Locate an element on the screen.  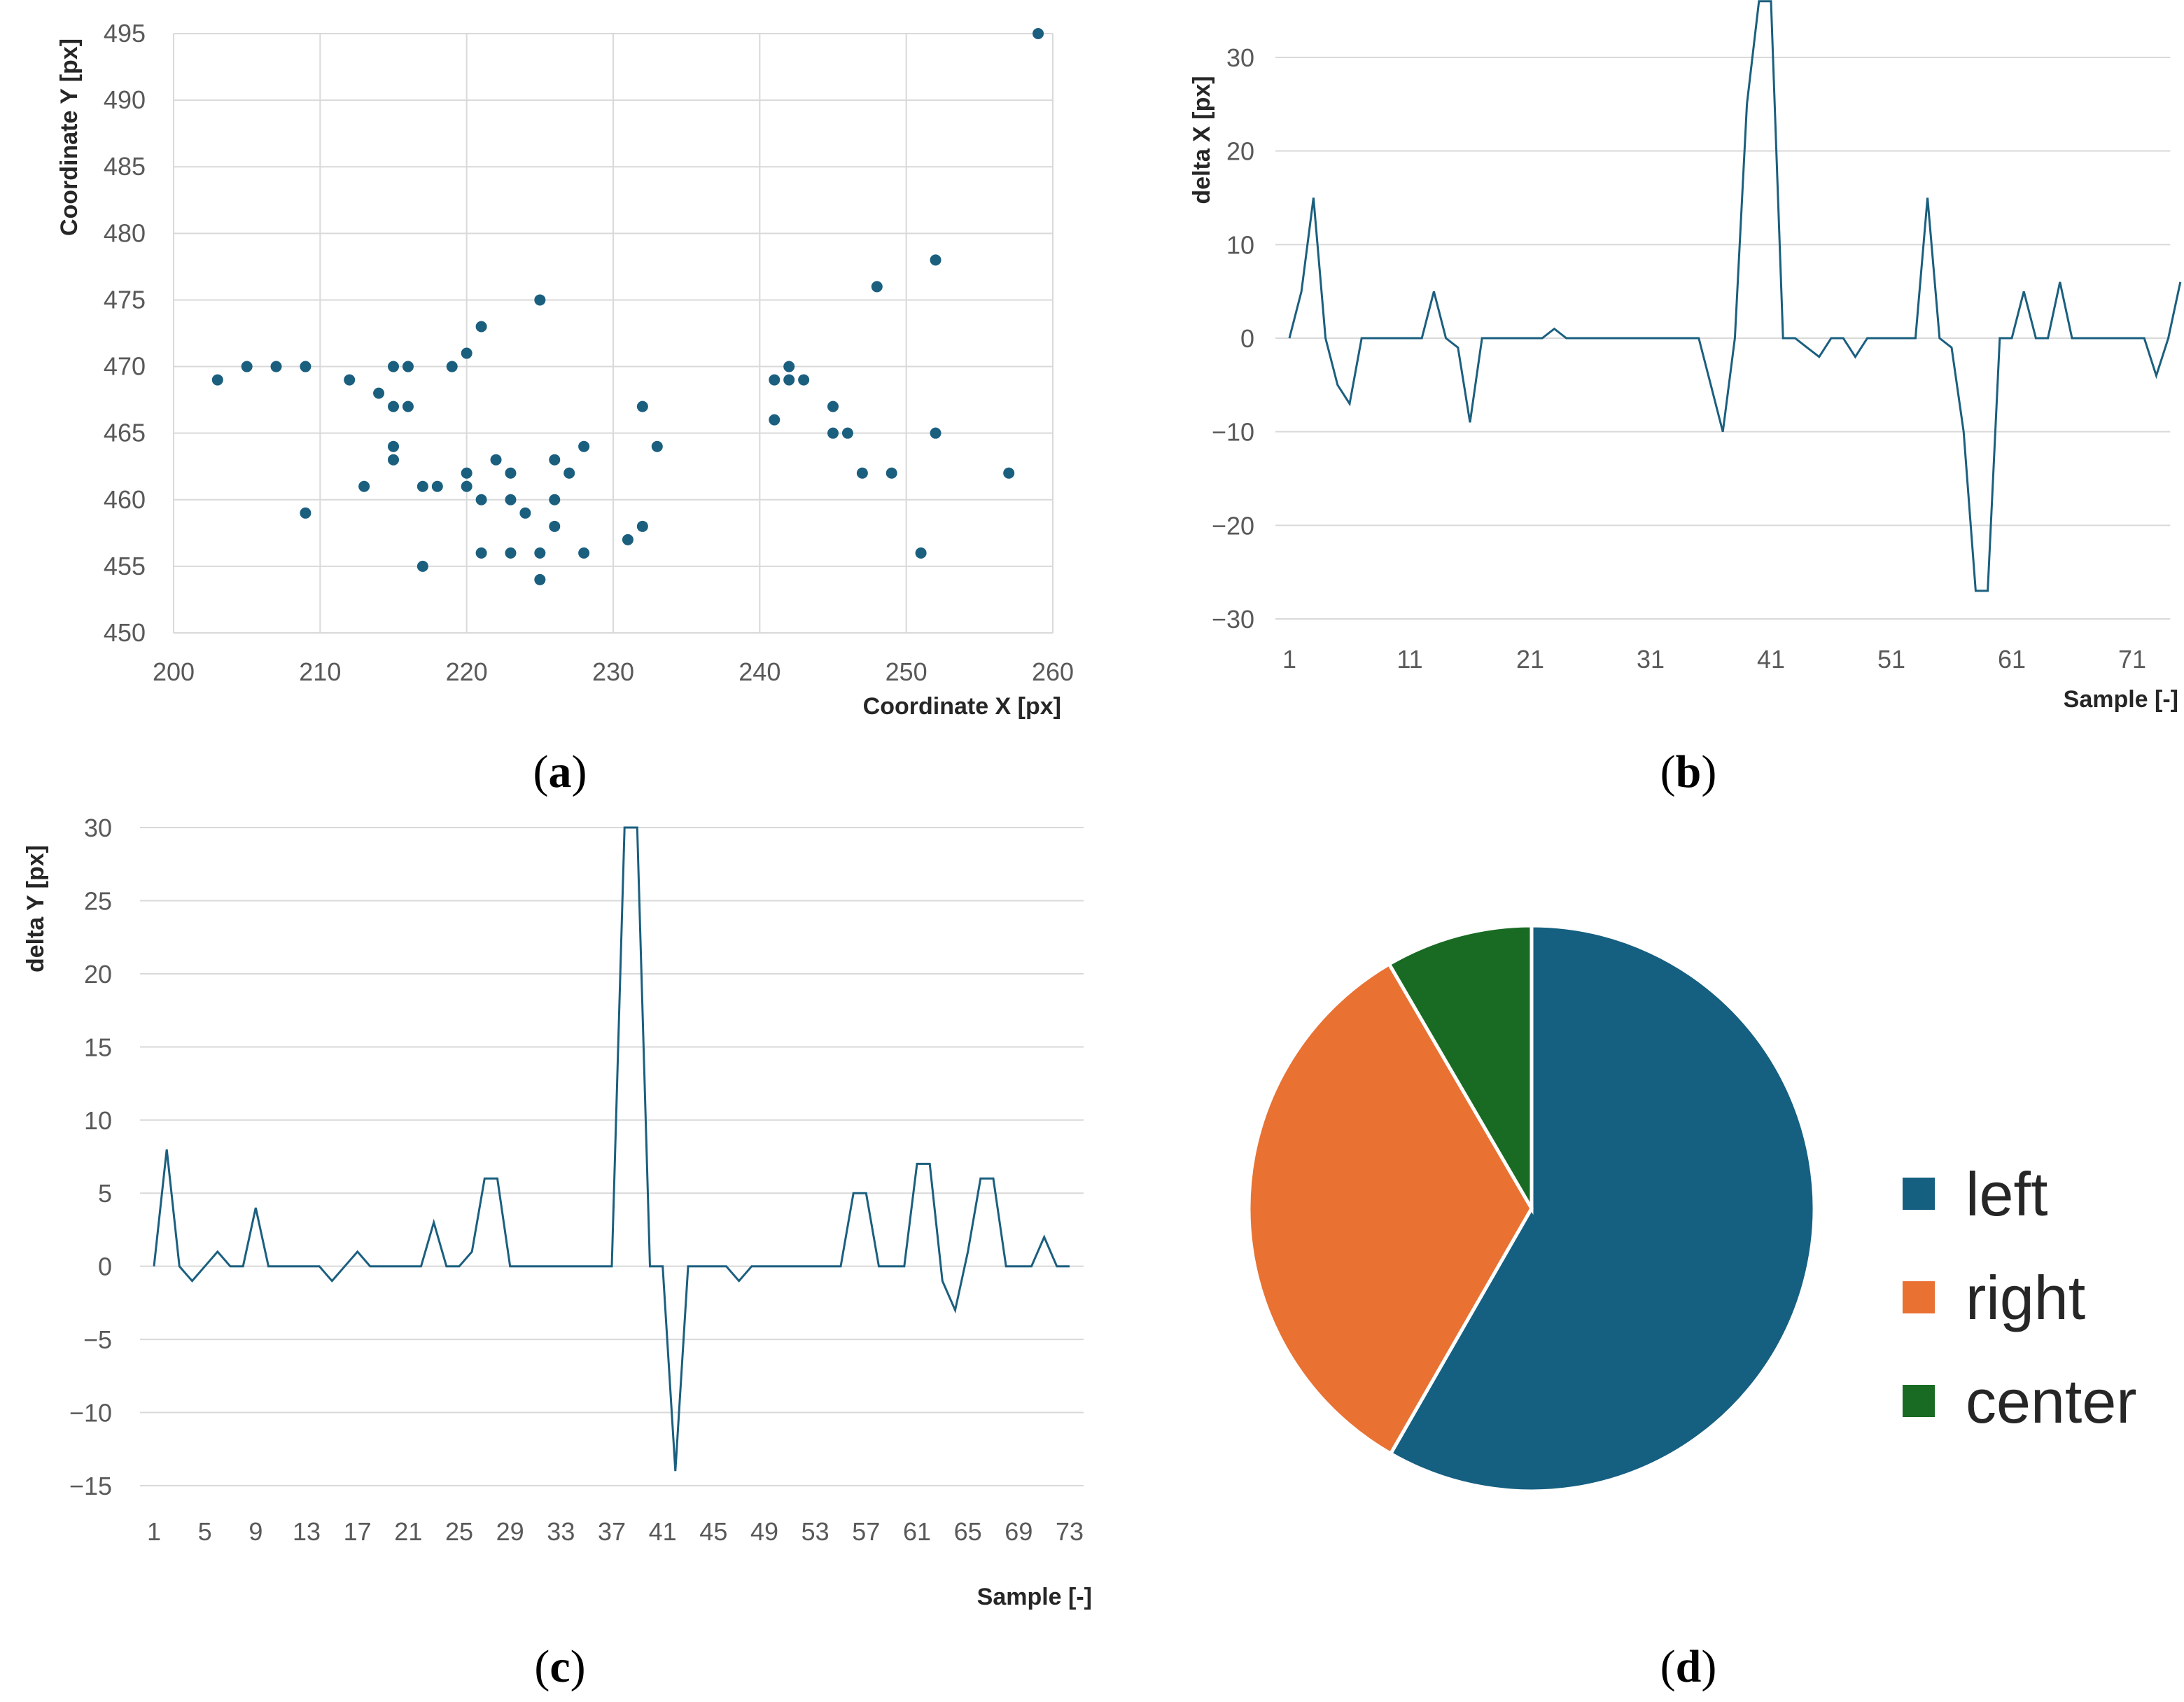
caption-c: (c) is located at coordinates (559, 1666).